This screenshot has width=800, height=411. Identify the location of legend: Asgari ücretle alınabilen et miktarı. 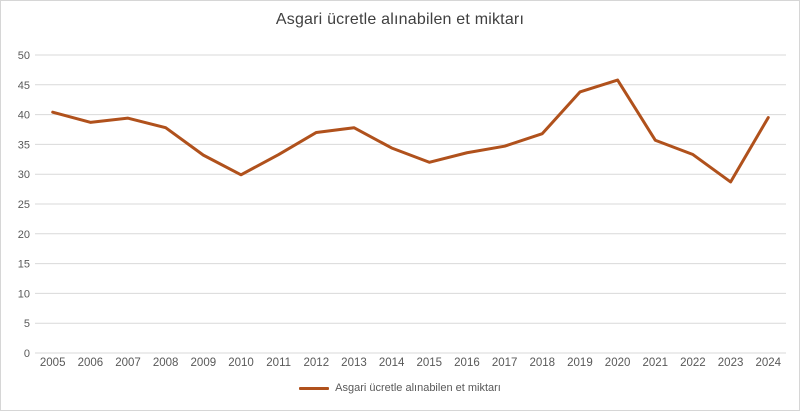
(400, 388).